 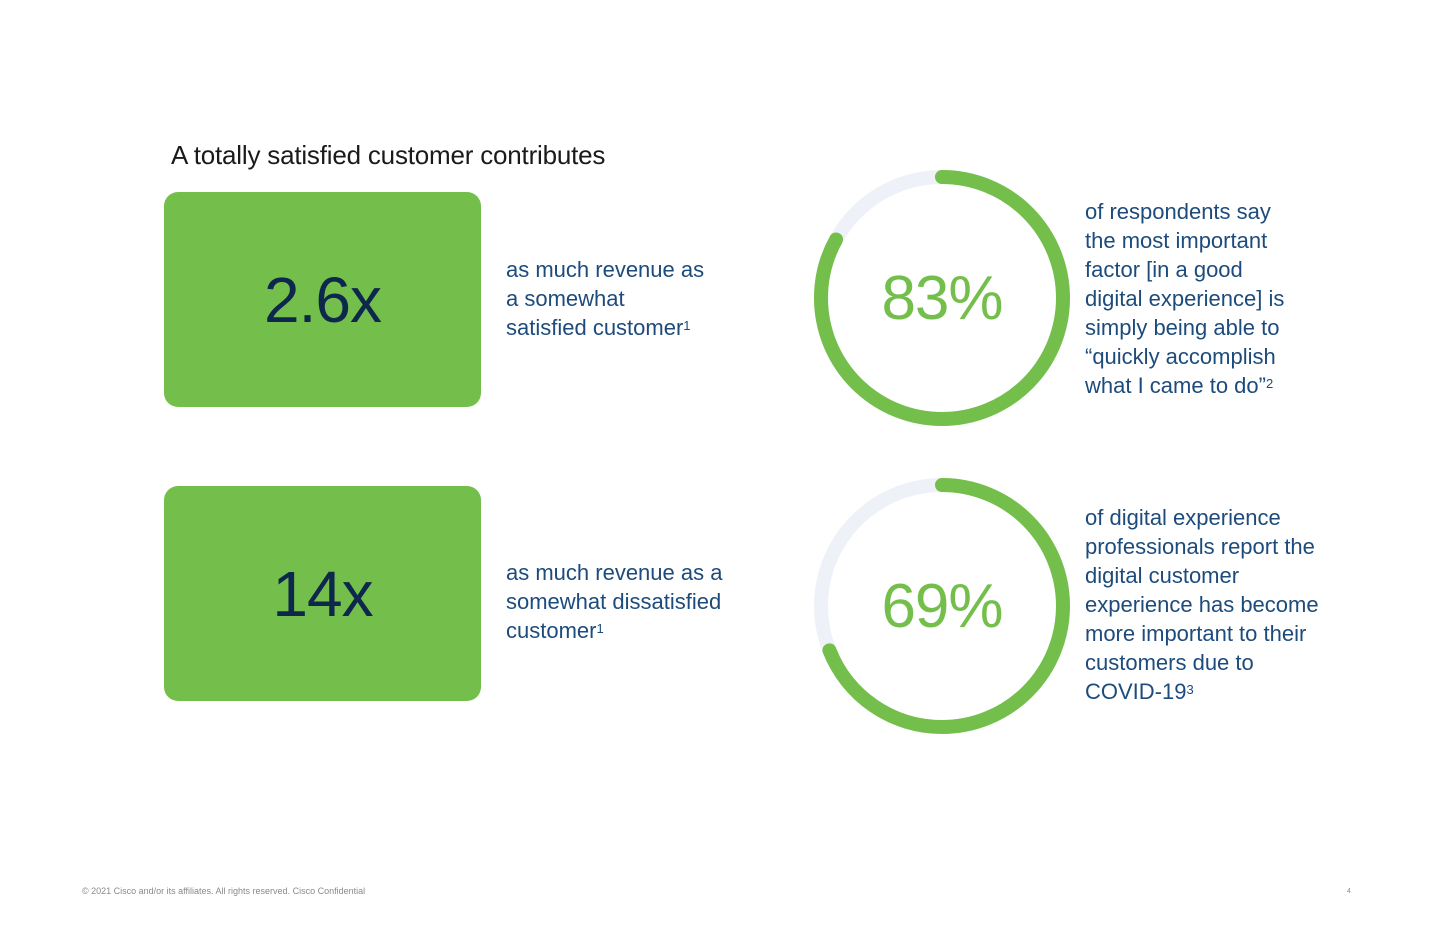 I want to click on description-line: what I came to do”, so click(x=1175, y=385).